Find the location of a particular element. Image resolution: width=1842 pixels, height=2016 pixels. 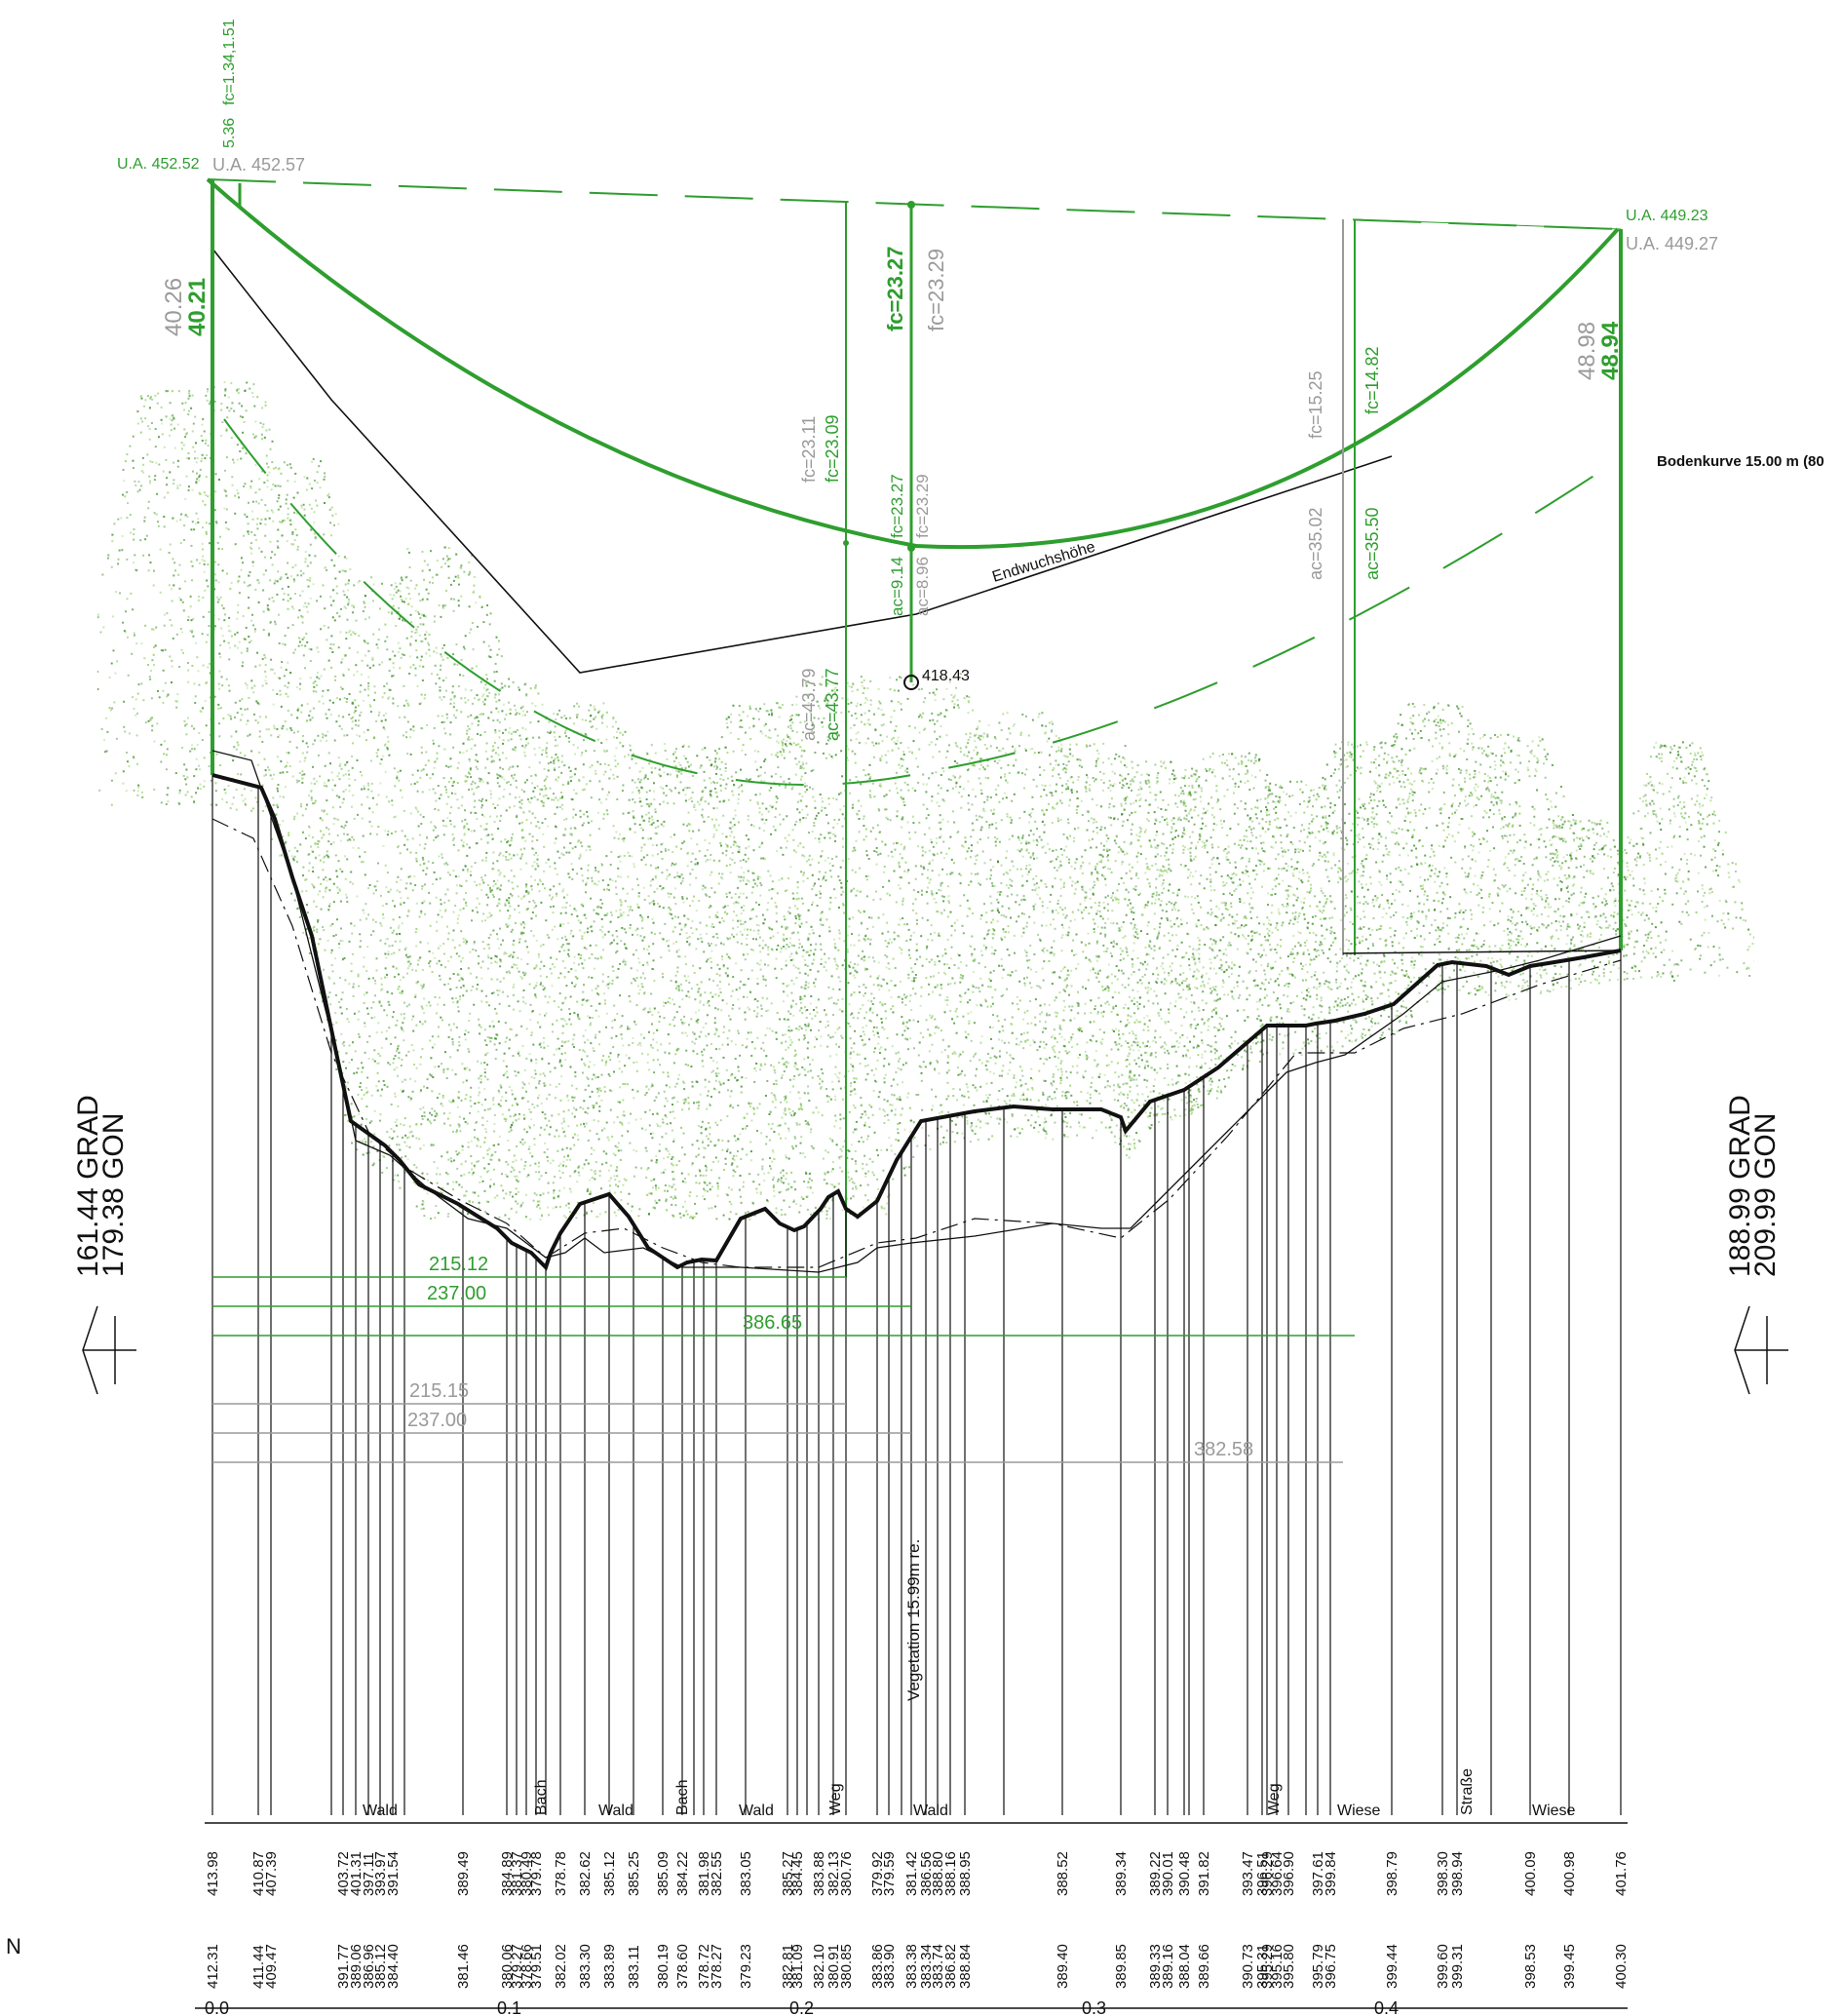

mid-top-node is located at coordinates (911, 205).